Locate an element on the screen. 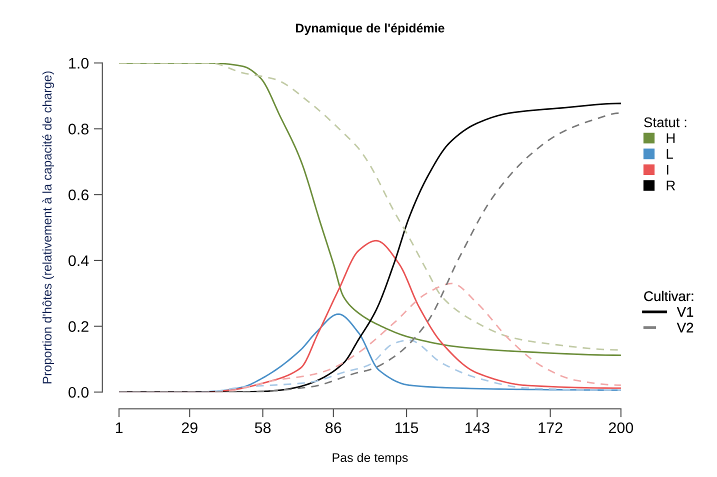 The height and width of the screenshot is (477, 717). y-tick-label: 0.0 is located at coordinates (78, 392).